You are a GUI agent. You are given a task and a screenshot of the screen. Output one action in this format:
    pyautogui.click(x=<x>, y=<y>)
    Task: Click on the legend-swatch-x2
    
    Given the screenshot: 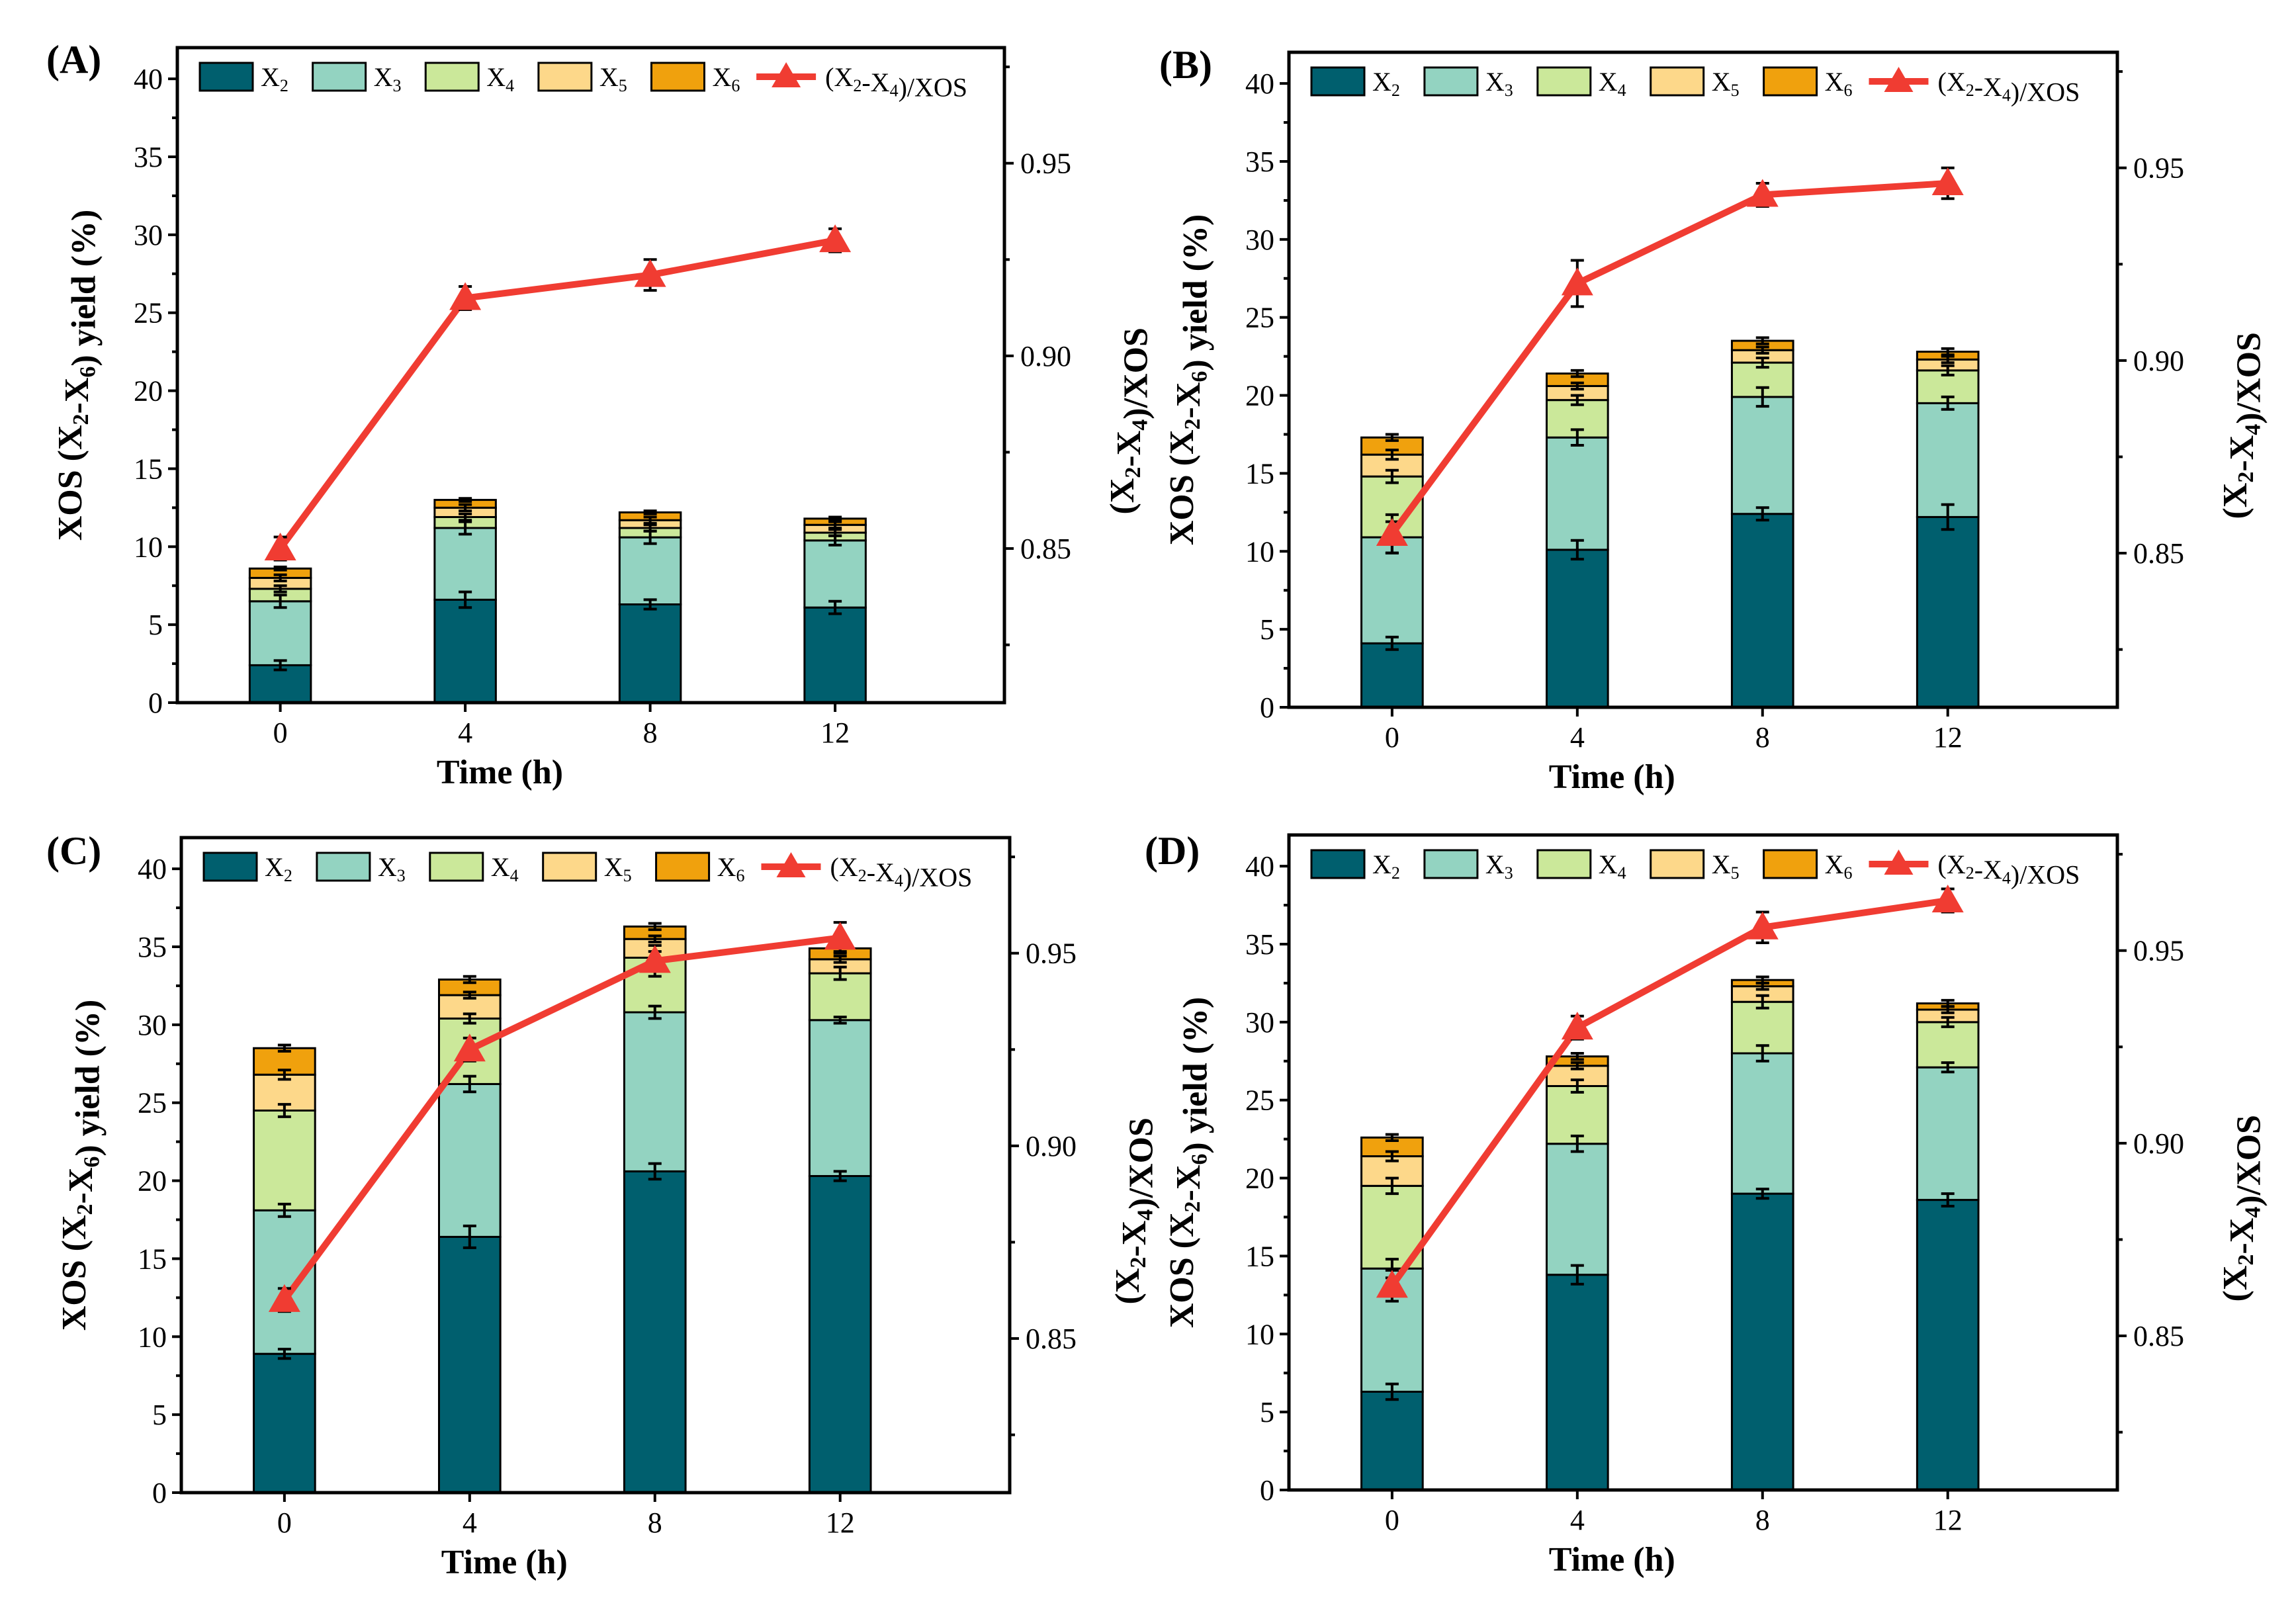 What is the action you would take?
    pyautogui.click(x=1338, y=864)
    